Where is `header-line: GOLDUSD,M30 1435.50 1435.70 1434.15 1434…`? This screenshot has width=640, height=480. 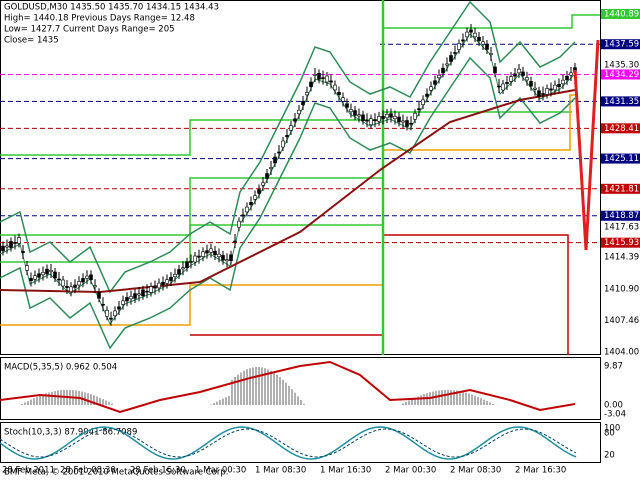 header-line: GOLDUSD,M30 1435.50 1435.70 1434.15 1434… is located at coordinates (111, 8).